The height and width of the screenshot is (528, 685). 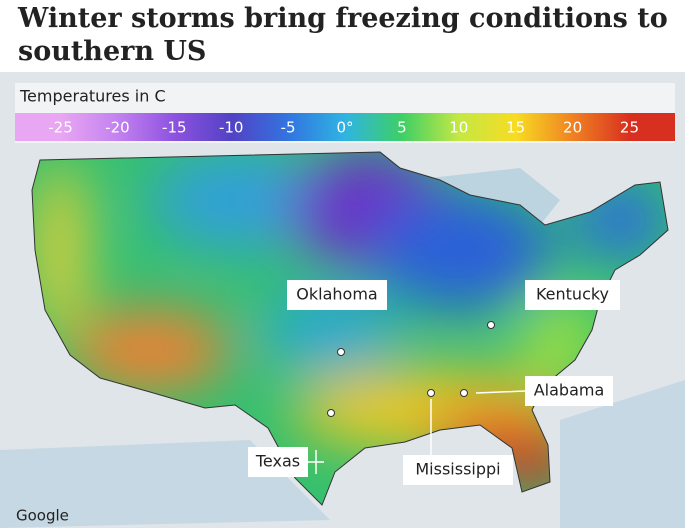 I want to click on state-label: Mississippi, so click(x=457, y=469).